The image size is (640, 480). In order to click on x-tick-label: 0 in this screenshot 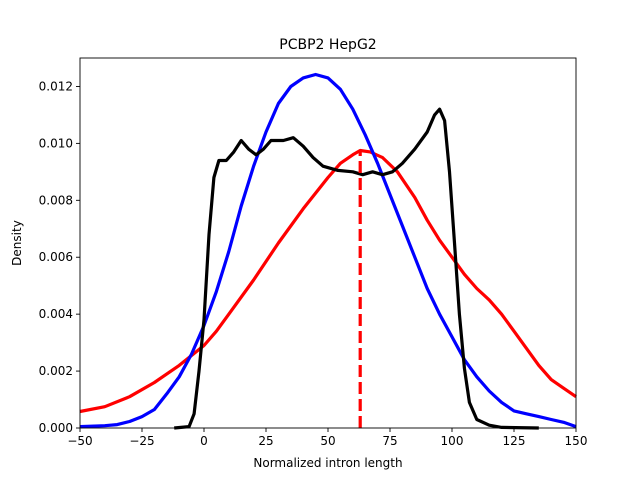, I will do `click(204, 441)`.